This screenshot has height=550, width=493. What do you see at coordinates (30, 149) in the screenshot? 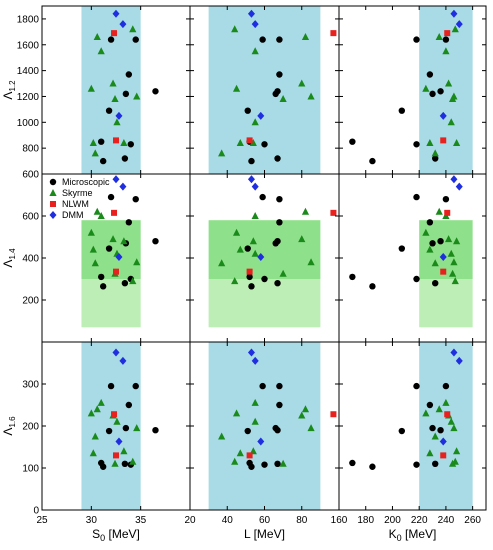
I see `y-tick-label: 800` at bounding box center [30, 149].